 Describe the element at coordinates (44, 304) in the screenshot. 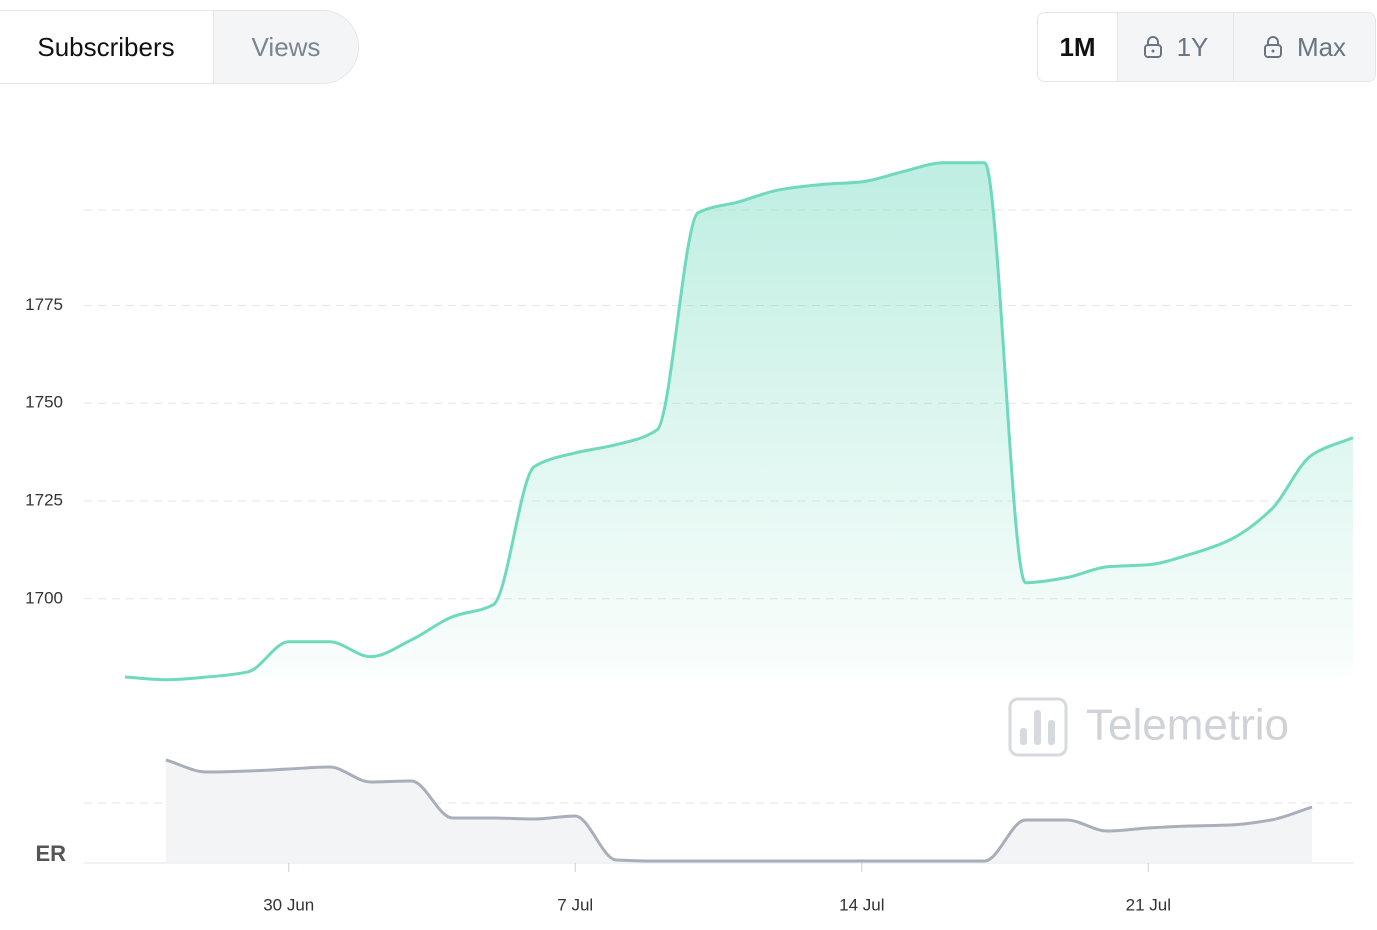

I see `y-tick-label: 1775` at that location.